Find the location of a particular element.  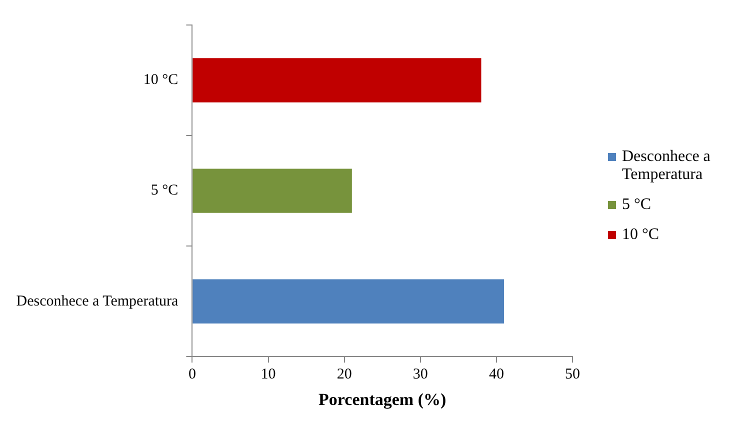

y-tick-label: Desconhece a Temperatura is located at coordinates (97, 301).